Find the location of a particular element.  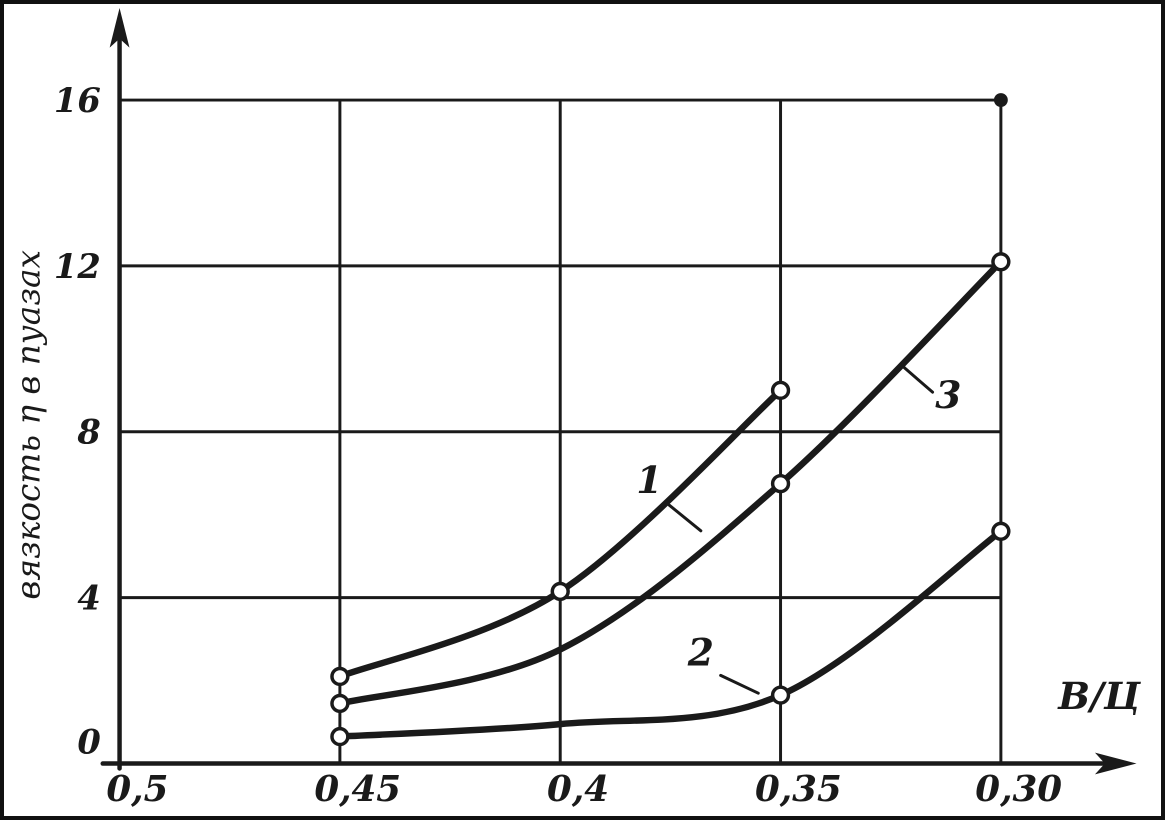

y-tick-label: 16 is located at coordinates (77, 100).